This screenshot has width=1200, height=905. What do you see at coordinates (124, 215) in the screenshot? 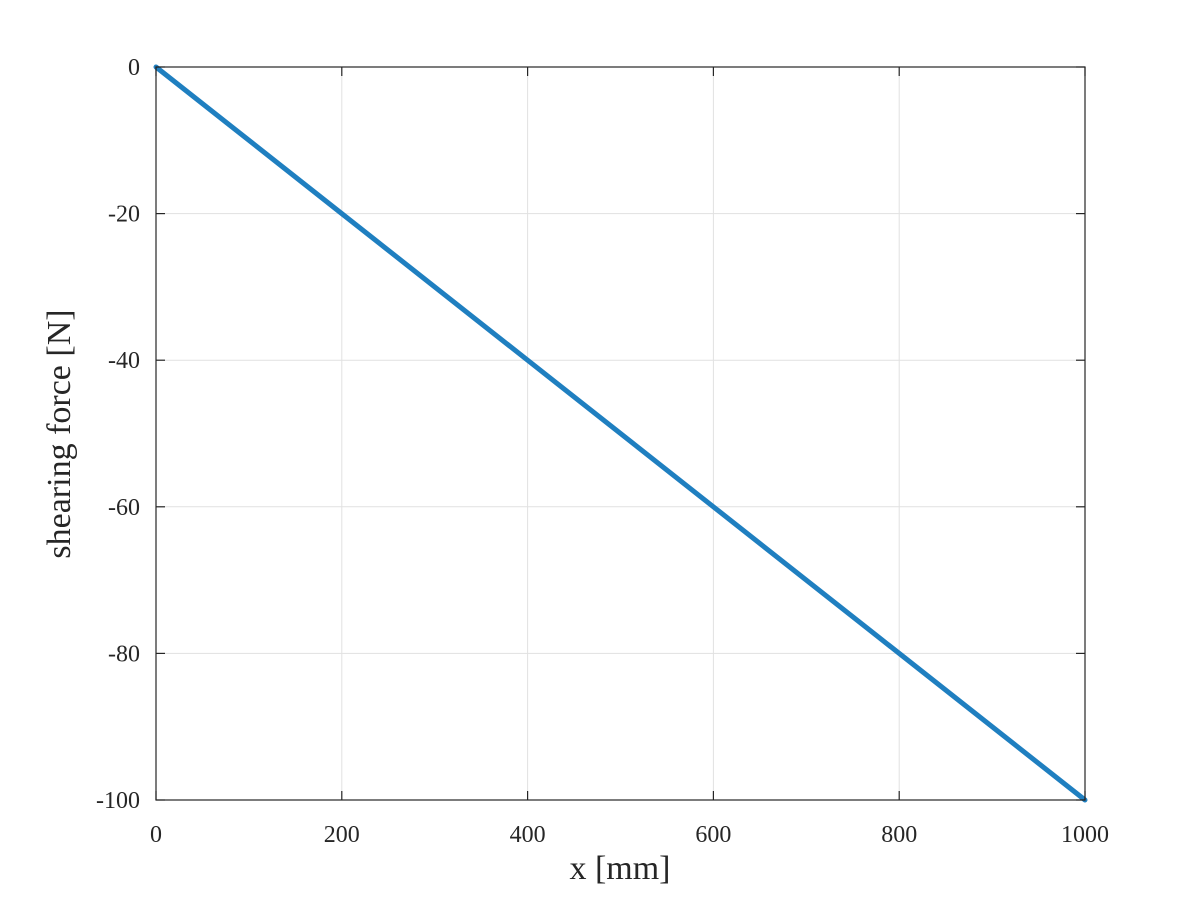
I see `y-tick-label: -20` at bounding box center [124, 215].